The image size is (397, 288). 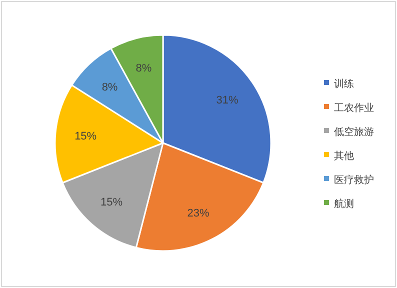 What do you see at coordinates (344, 156) in the screenshot?
I see `legend-label: 其他` at bounding box center [344, 156].